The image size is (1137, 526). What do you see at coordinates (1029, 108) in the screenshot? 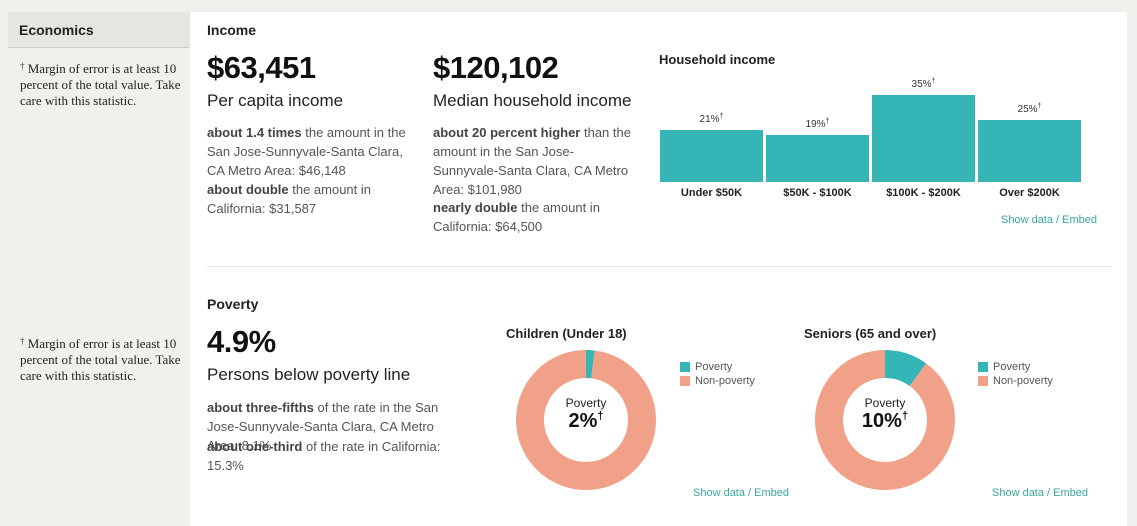
I see `bar-value-label: 25%†` at bounding box center [1029, 108].